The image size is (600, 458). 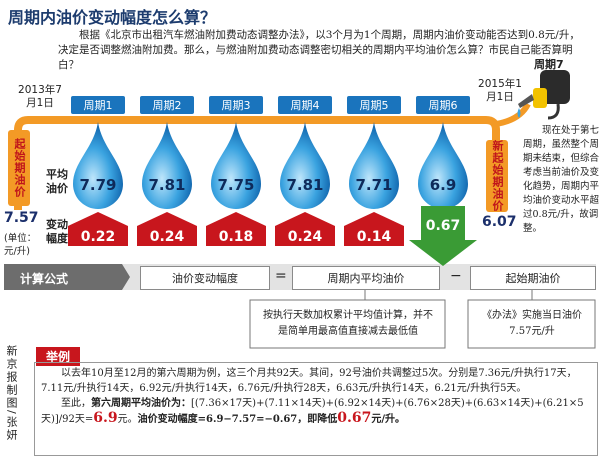 What do you see at coordinates (21, 218) in the screenshot?
I see `start-price: 7.57` at bounding box center [21, 218].